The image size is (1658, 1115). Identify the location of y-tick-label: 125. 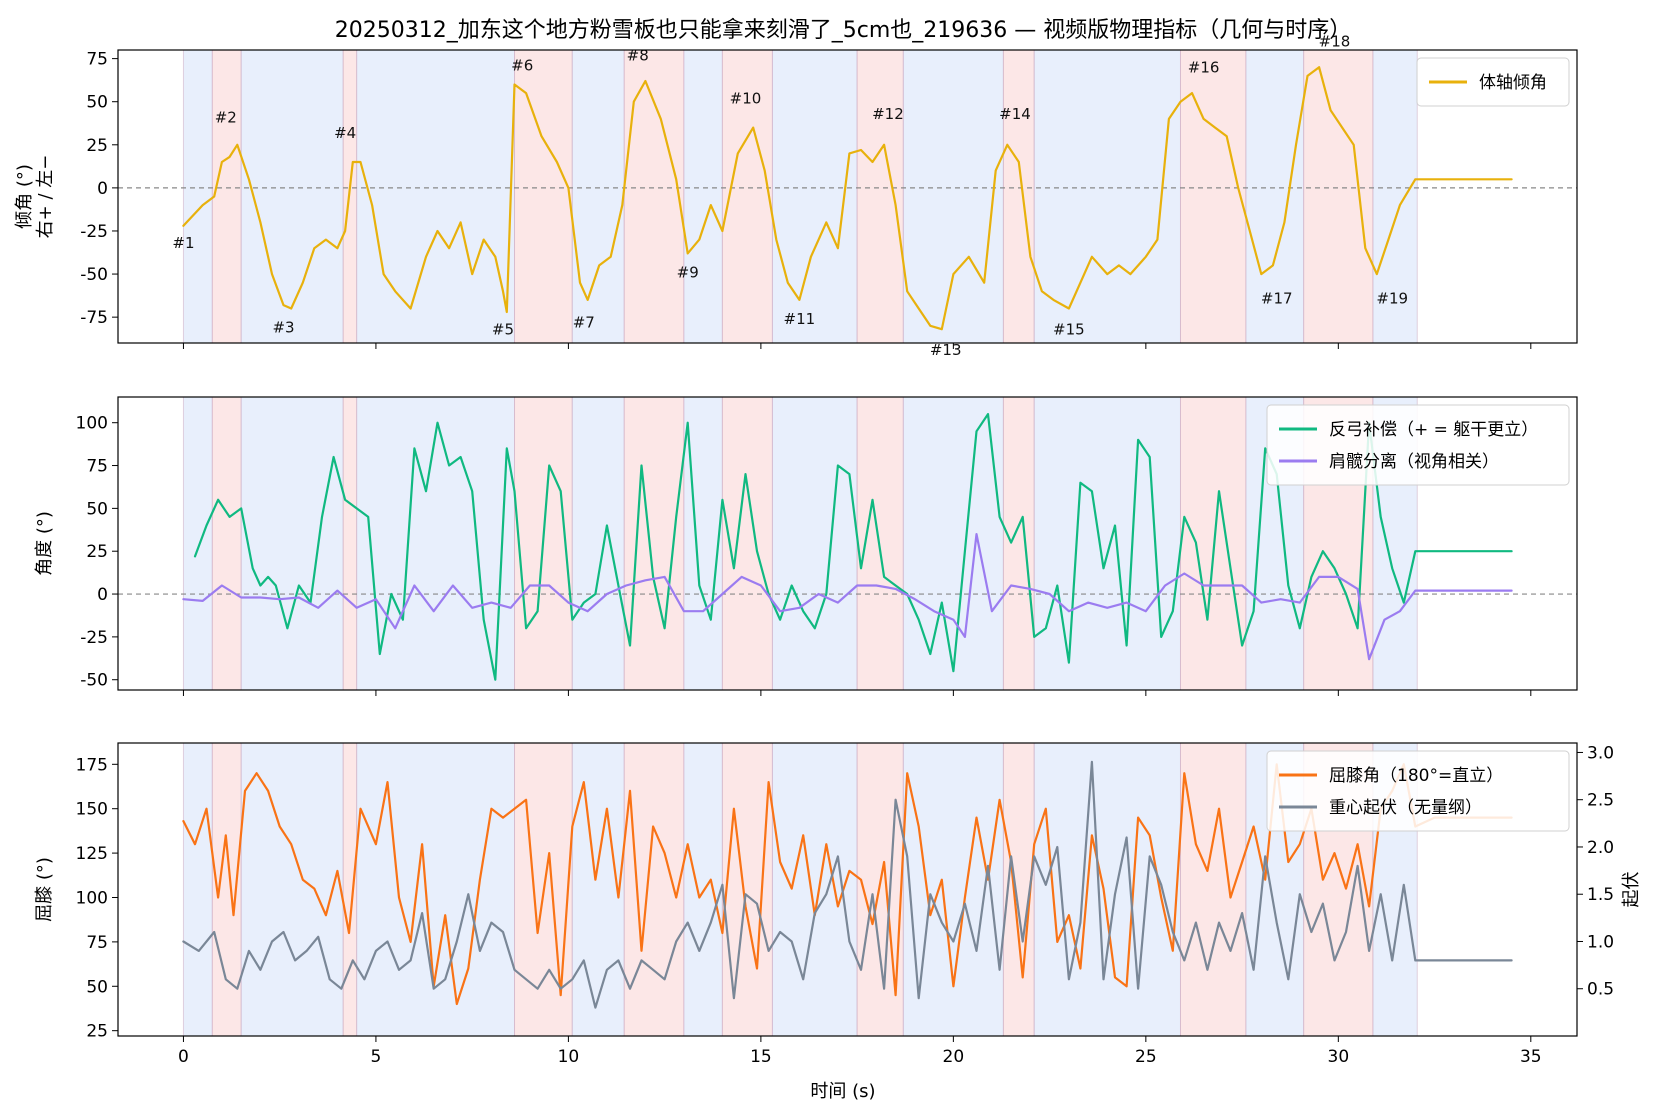
(92, 854).